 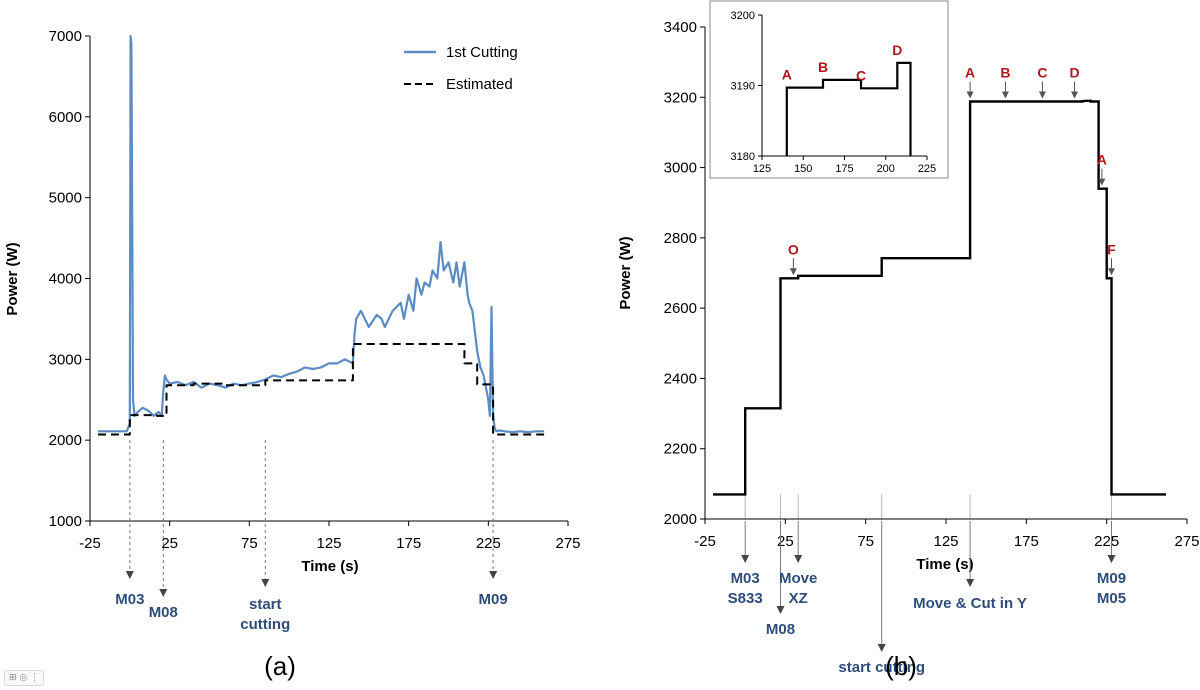 What do you see at coordinates (680, 27) in the screenshot?
I see `y-tick-label: 3400` at bounding box center [680, 27].